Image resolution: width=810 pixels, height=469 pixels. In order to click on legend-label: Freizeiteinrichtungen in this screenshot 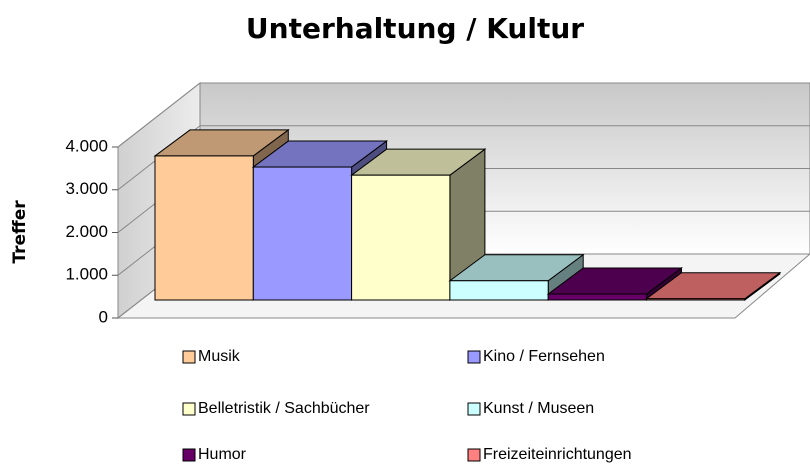, I will do `click(557, 454)`.